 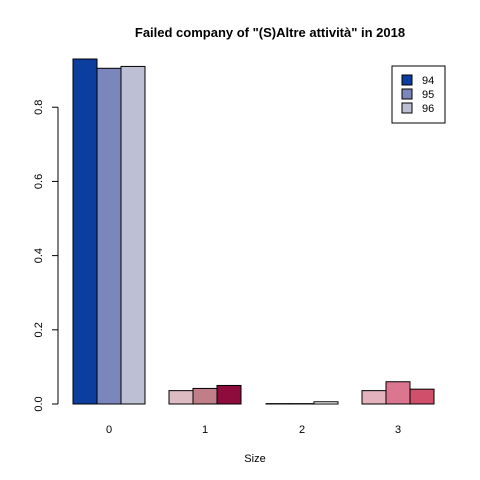 I want to click on x-tick-label: 3, so click(x=398, y=430).